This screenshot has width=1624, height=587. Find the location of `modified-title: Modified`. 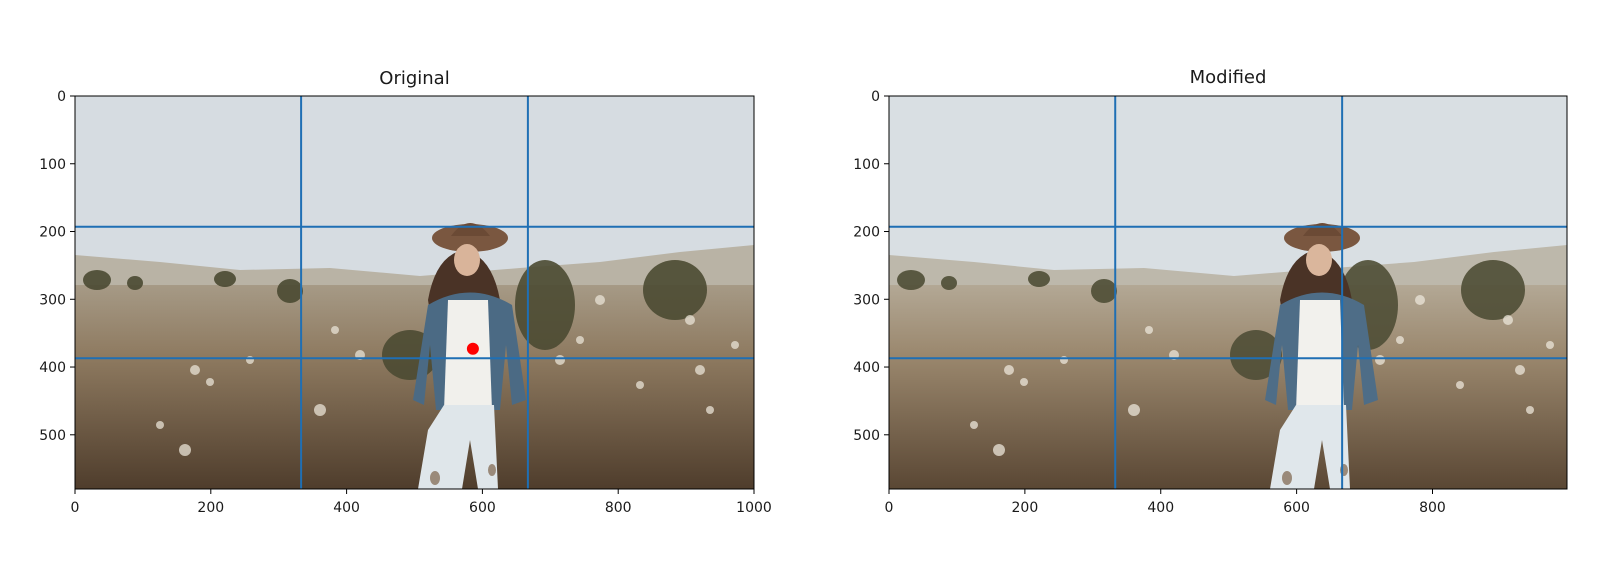

modified-title: Modified is located at coordinates (1228, 77).